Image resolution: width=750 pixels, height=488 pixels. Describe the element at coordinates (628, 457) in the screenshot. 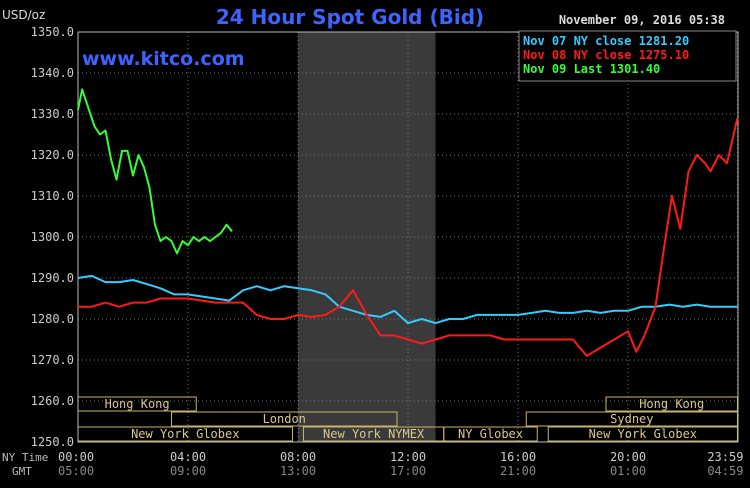

I see `x-tick-label: 20:00` at that location.